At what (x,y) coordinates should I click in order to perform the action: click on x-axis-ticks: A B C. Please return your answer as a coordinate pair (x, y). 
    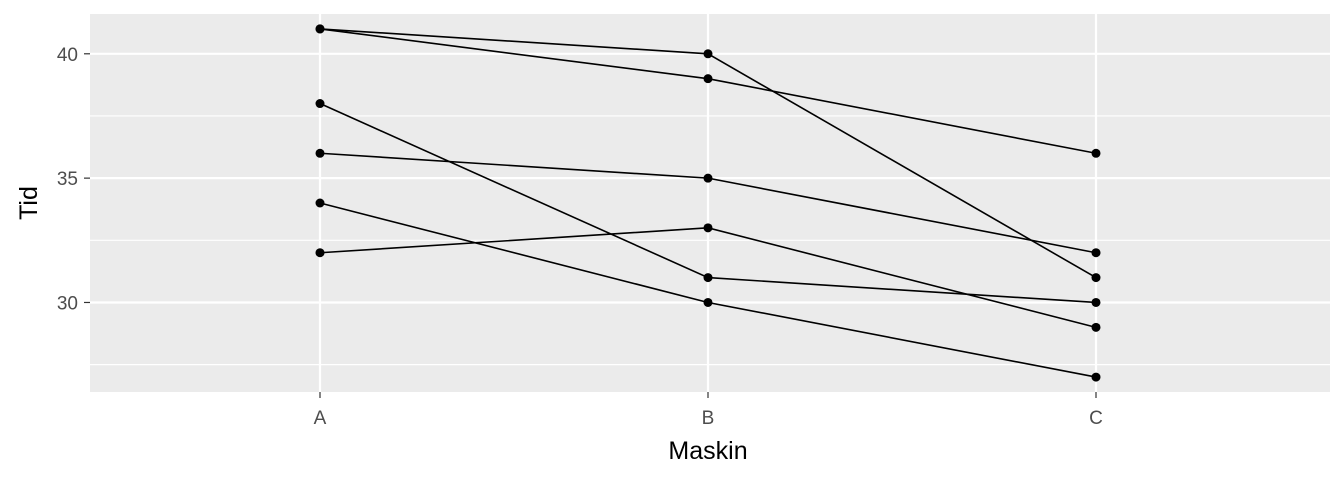
    Looking at the image, I should click on (708, 410).